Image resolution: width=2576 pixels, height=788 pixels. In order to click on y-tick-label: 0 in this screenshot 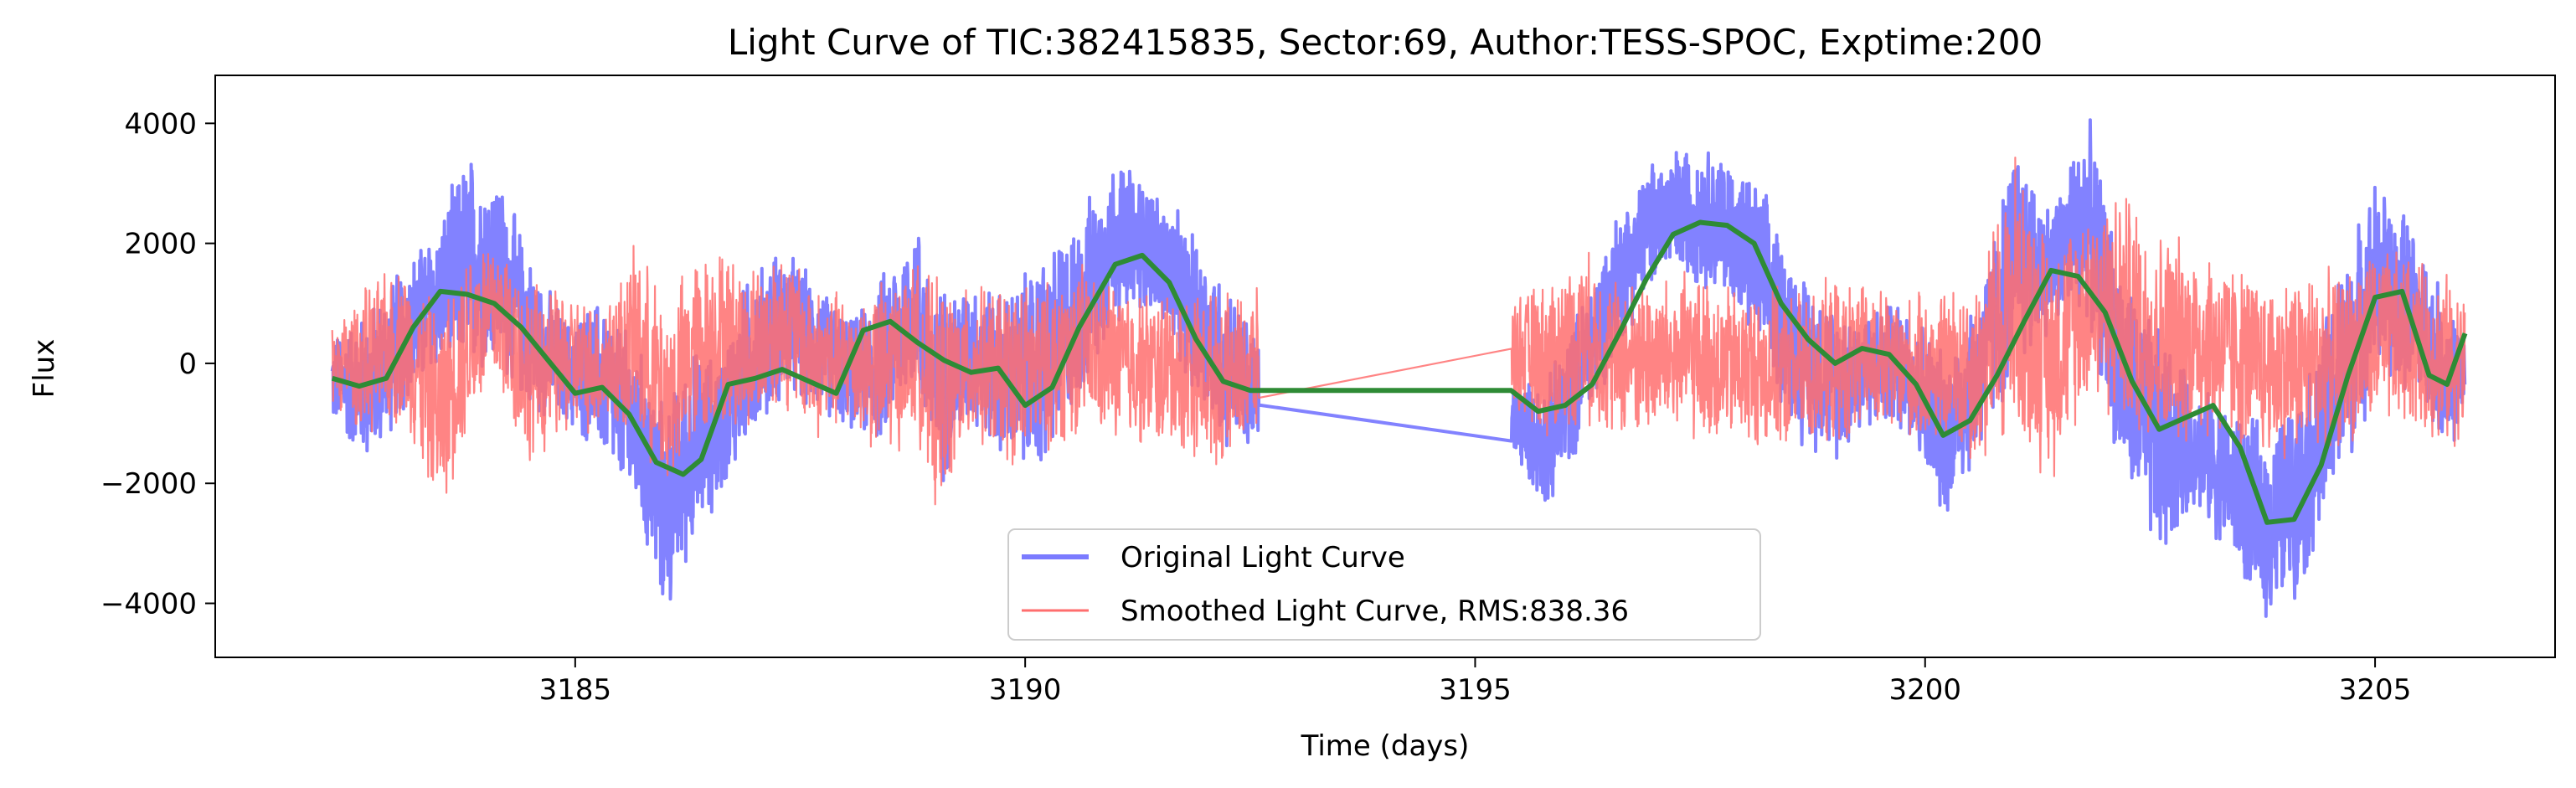, I will do `click(187, 364)`.